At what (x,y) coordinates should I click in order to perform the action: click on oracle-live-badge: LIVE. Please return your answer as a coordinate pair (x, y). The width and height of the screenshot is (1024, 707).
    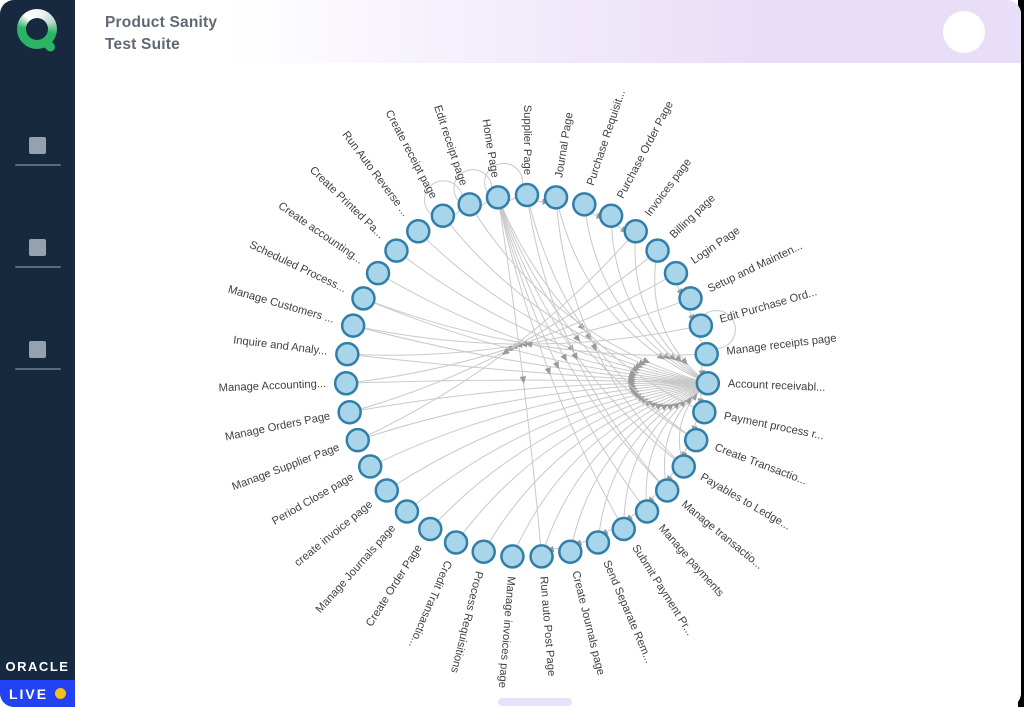
    Looking at the image, I should click on (37, 693).